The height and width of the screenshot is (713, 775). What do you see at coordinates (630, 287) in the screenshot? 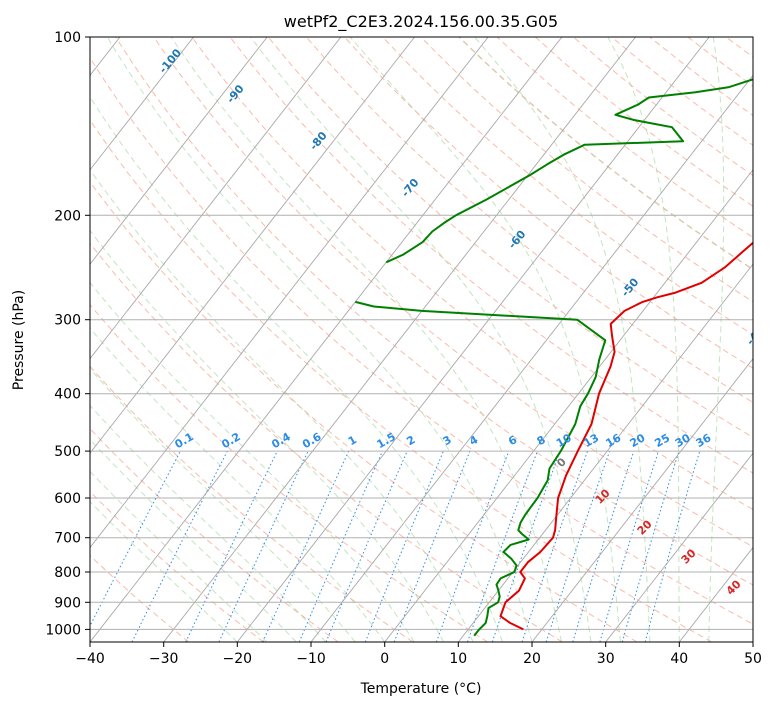
I see `dry-adiabat-label-5: -50` at bounding box center [630, 287].